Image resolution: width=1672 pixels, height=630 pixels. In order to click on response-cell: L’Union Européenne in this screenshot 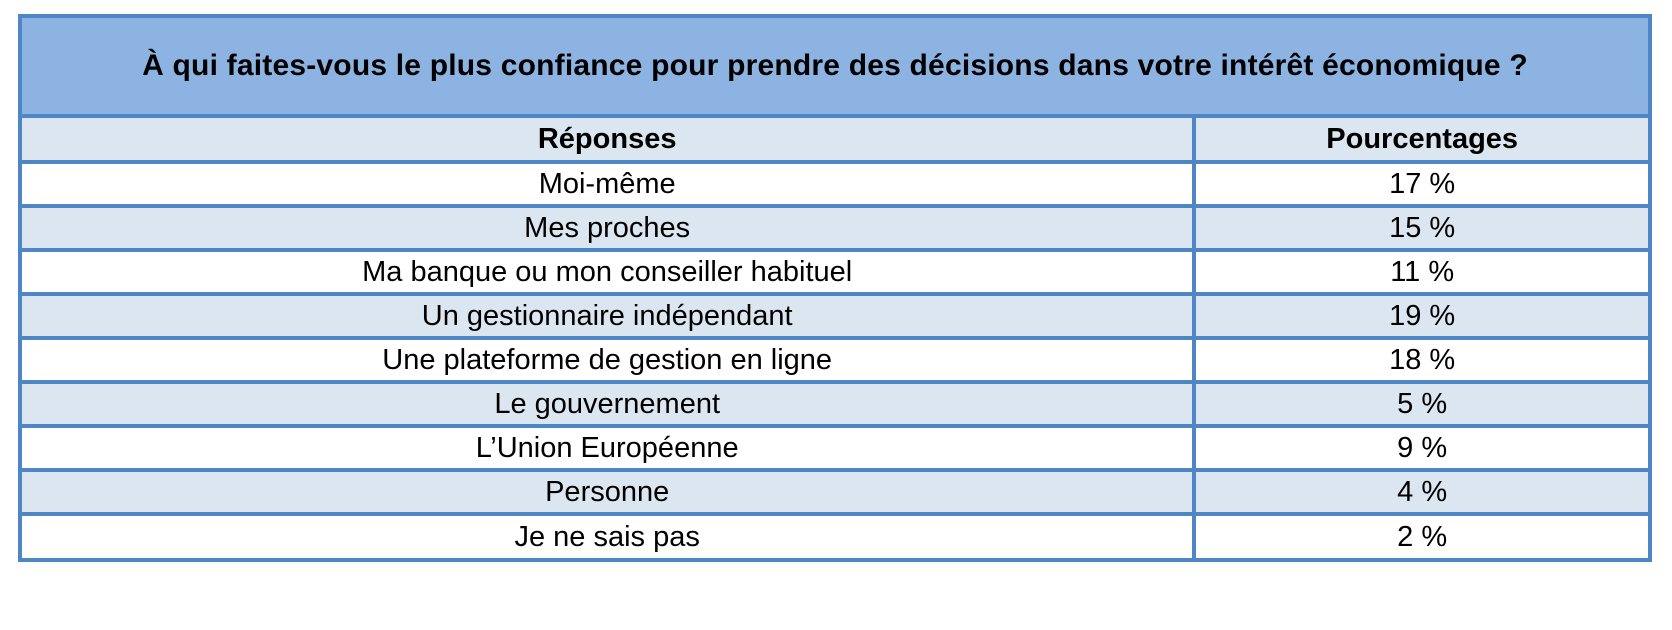, I will do `click(609, 448)`.